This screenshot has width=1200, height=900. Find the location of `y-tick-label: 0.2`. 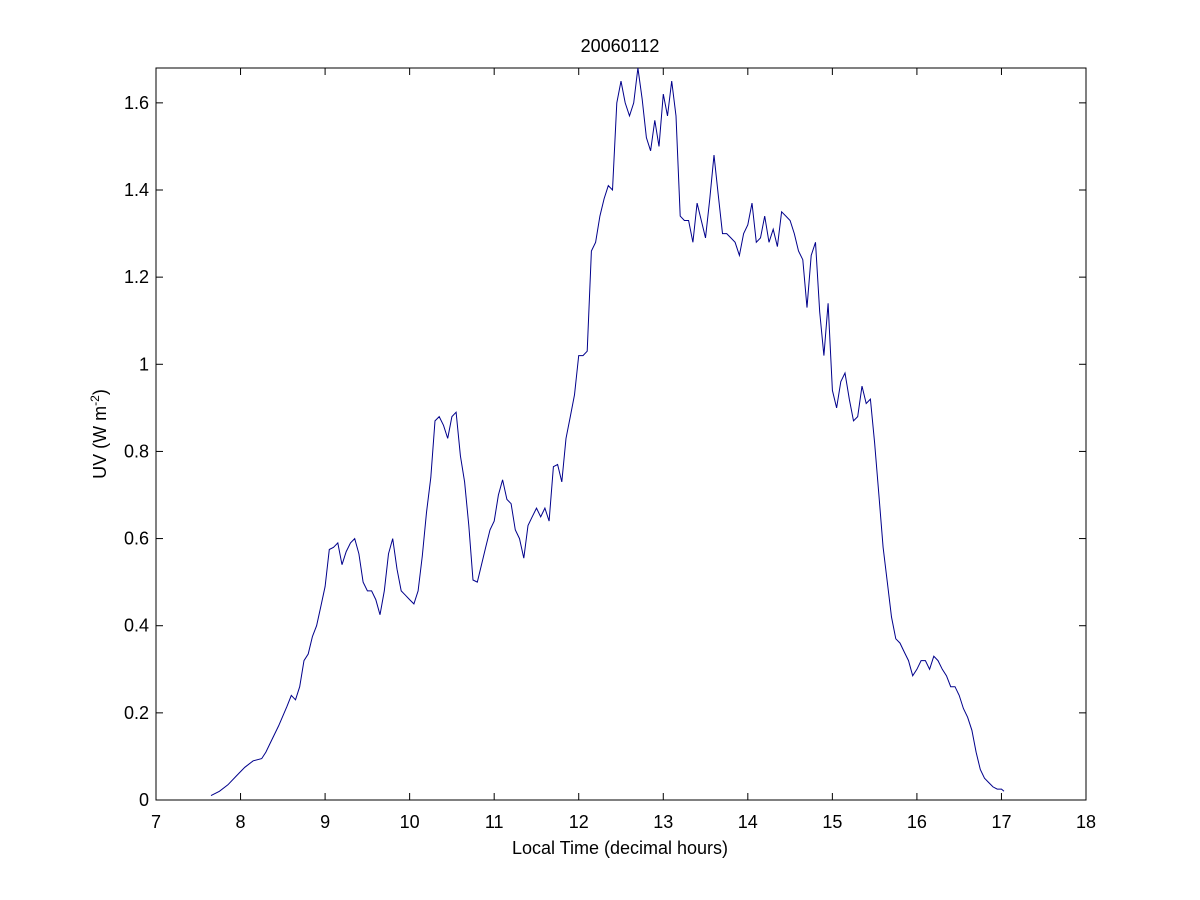

y-tick-label: 0.2 is located at coordinates (136, 713).